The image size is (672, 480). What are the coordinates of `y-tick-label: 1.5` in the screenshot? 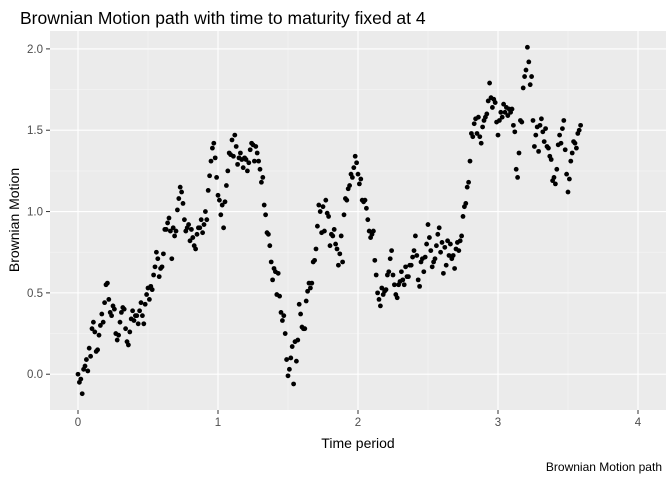 It's located at (35, 131).